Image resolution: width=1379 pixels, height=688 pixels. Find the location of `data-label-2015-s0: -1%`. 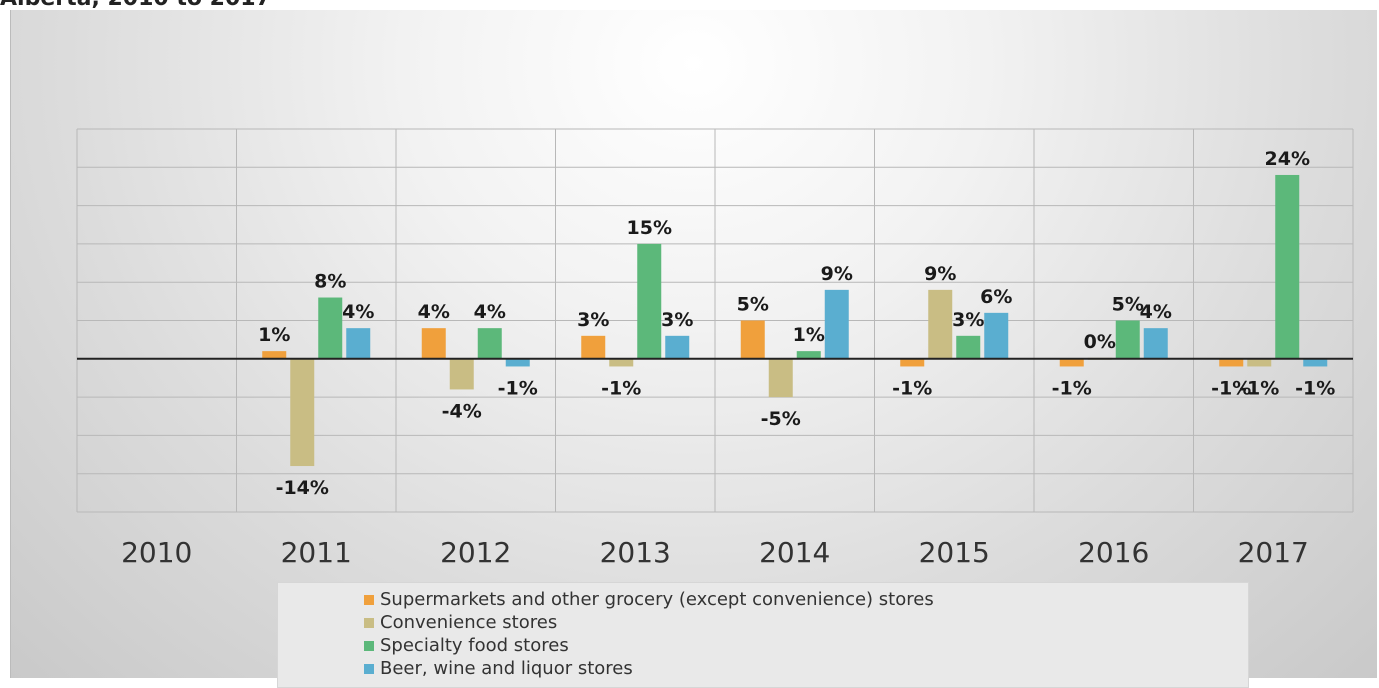

data-label-2015-s0: -1% is located at coordinates (912, 388).